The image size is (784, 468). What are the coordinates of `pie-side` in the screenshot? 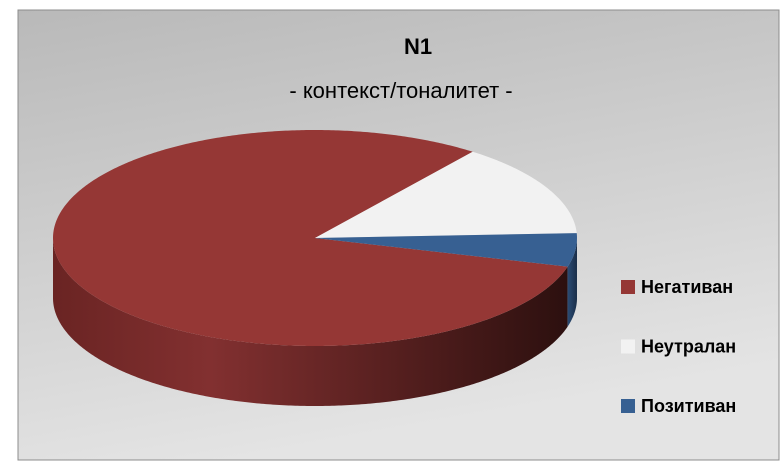 It's located at (572, 282).